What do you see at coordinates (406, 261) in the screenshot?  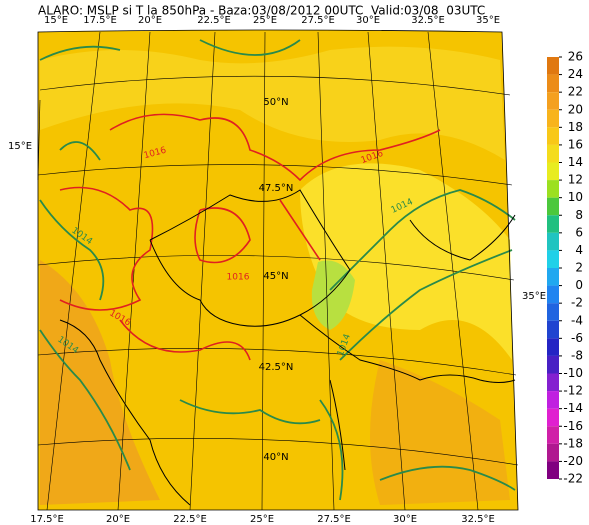 I see `cooler-area` at bounding box center [406, 261].